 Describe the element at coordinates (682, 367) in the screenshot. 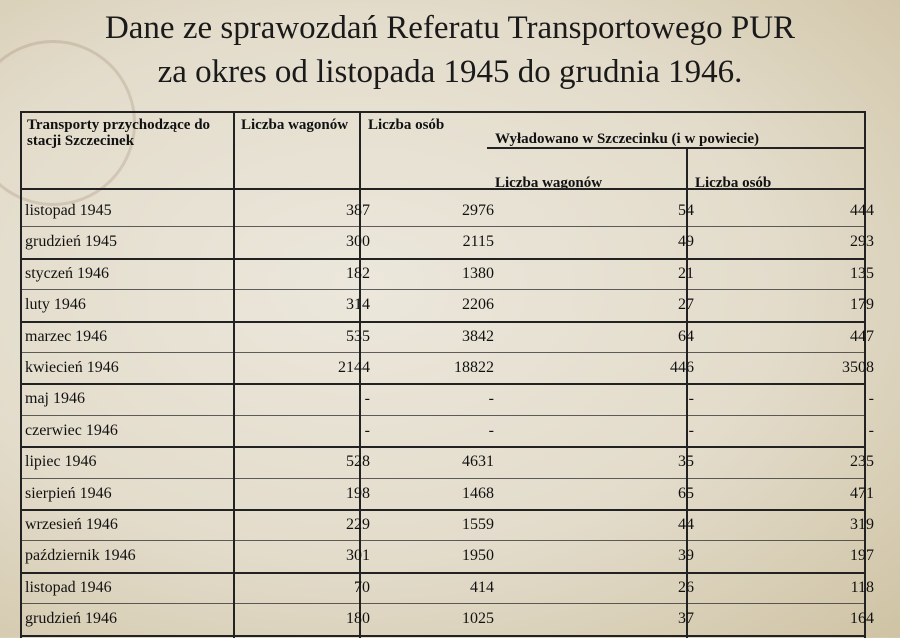

I see `unl-wagons-cell: 446` at that location.